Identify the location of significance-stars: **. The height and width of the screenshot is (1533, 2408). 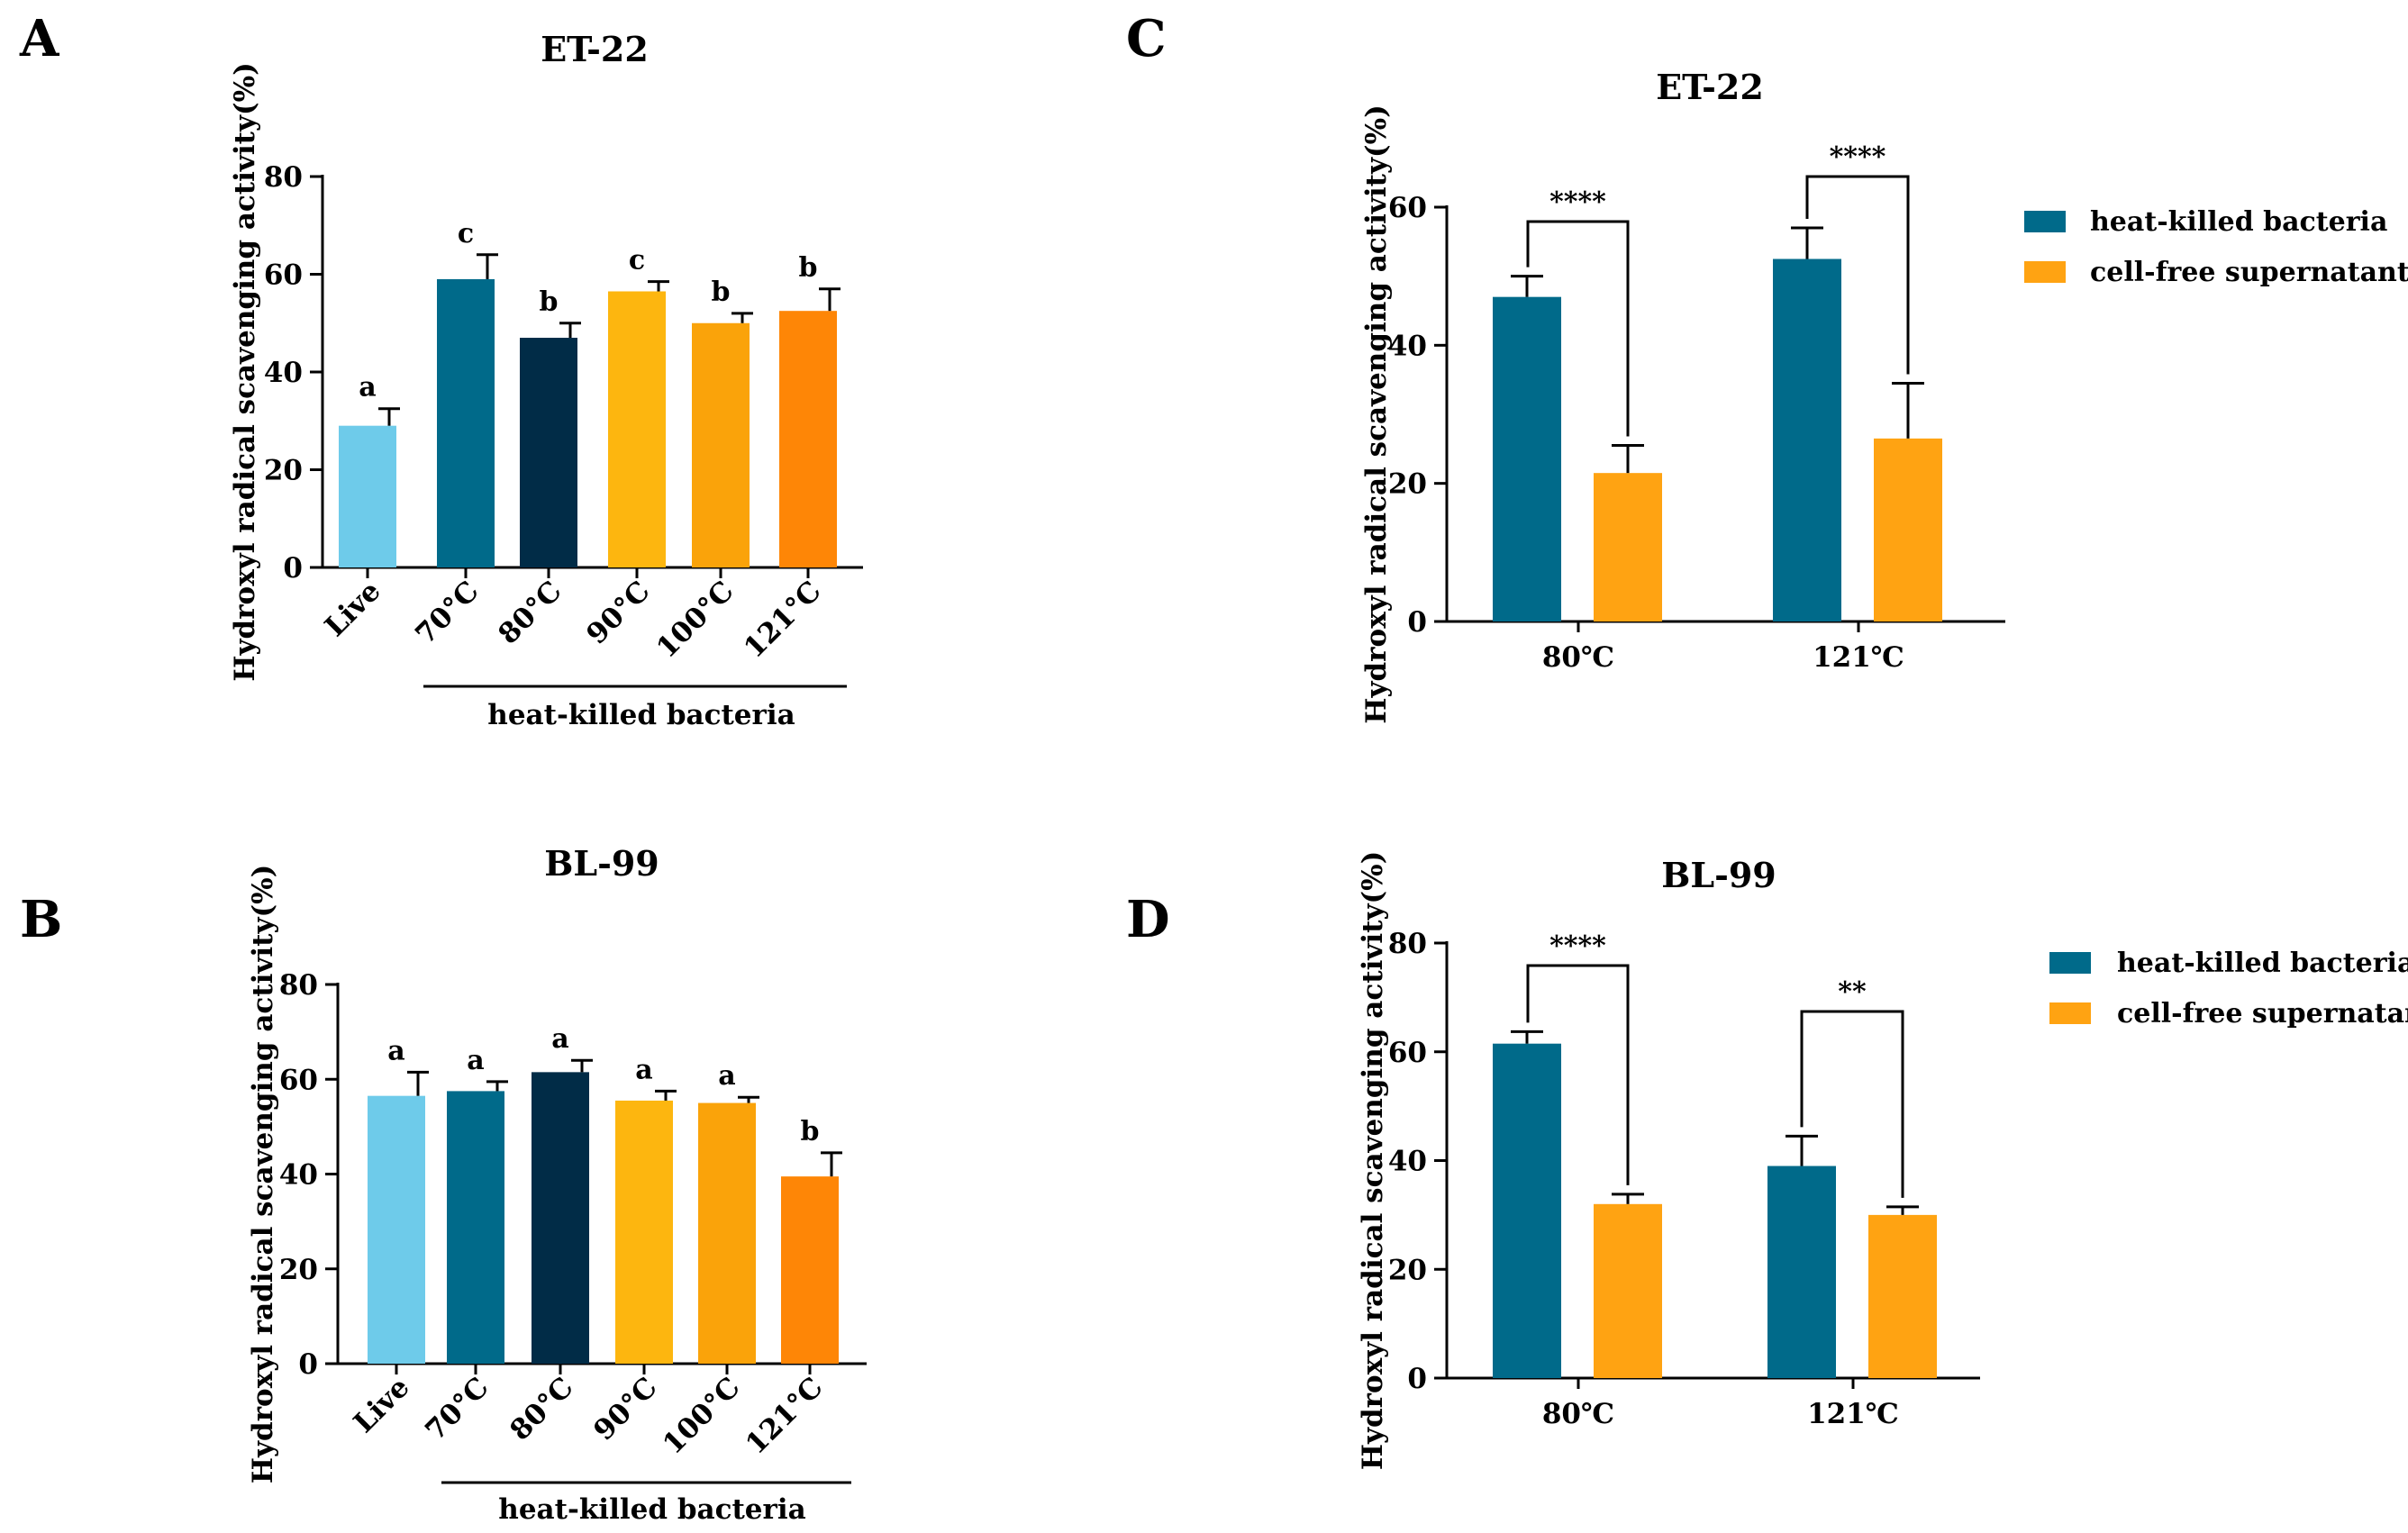
(1852, 992).